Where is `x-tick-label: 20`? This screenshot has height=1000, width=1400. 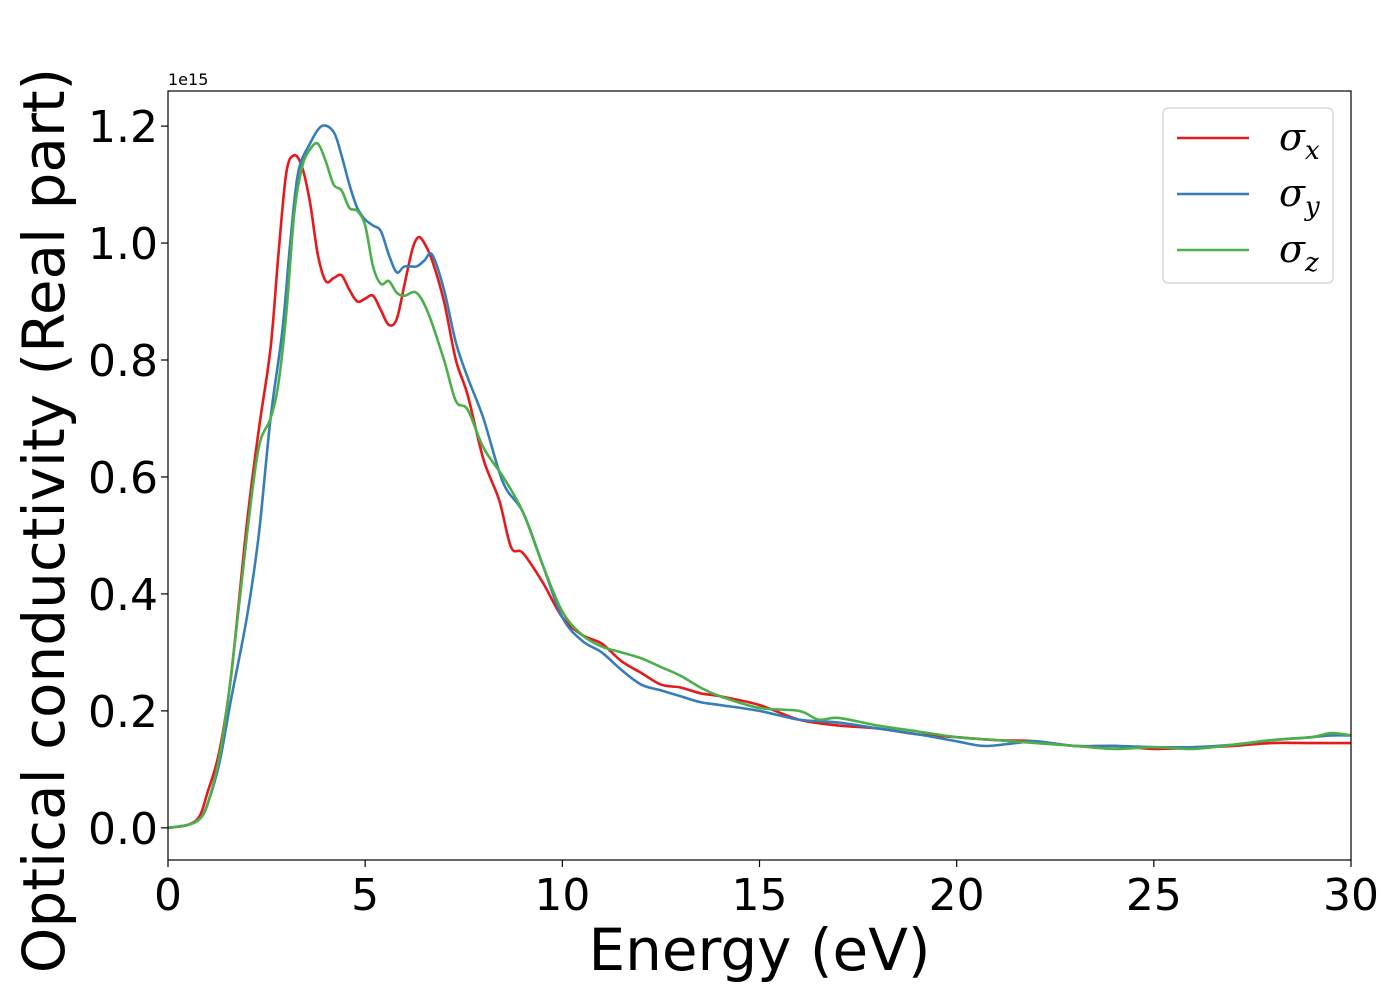 x-tick-label: 20 is located at coordinates (957, 895).